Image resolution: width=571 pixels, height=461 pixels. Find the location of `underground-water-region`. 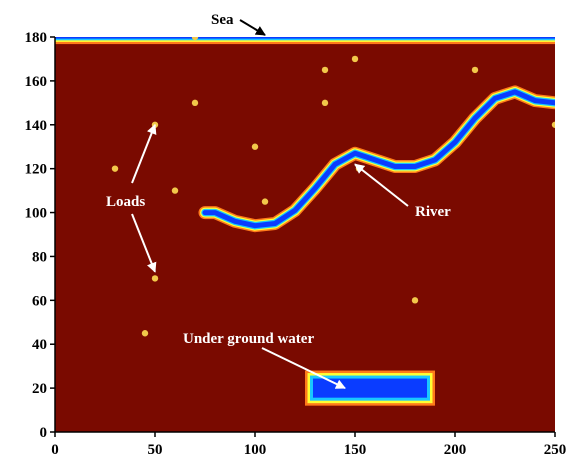

underground-water-region is located at coordinates (370, 388).